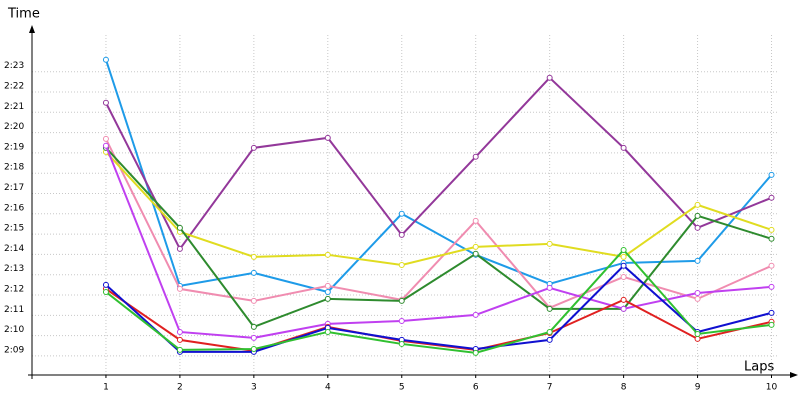  I want to click on x-tick-label: 1, so click(106, 388).